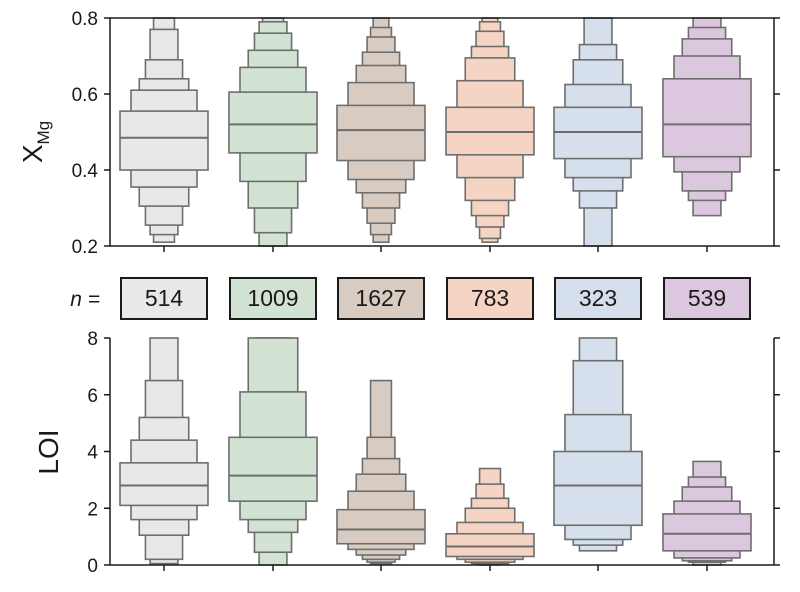  Describe the element at coordinates (92, 566) in the screenshot. I see `bottom-ytick-label-0: 0` at that location.